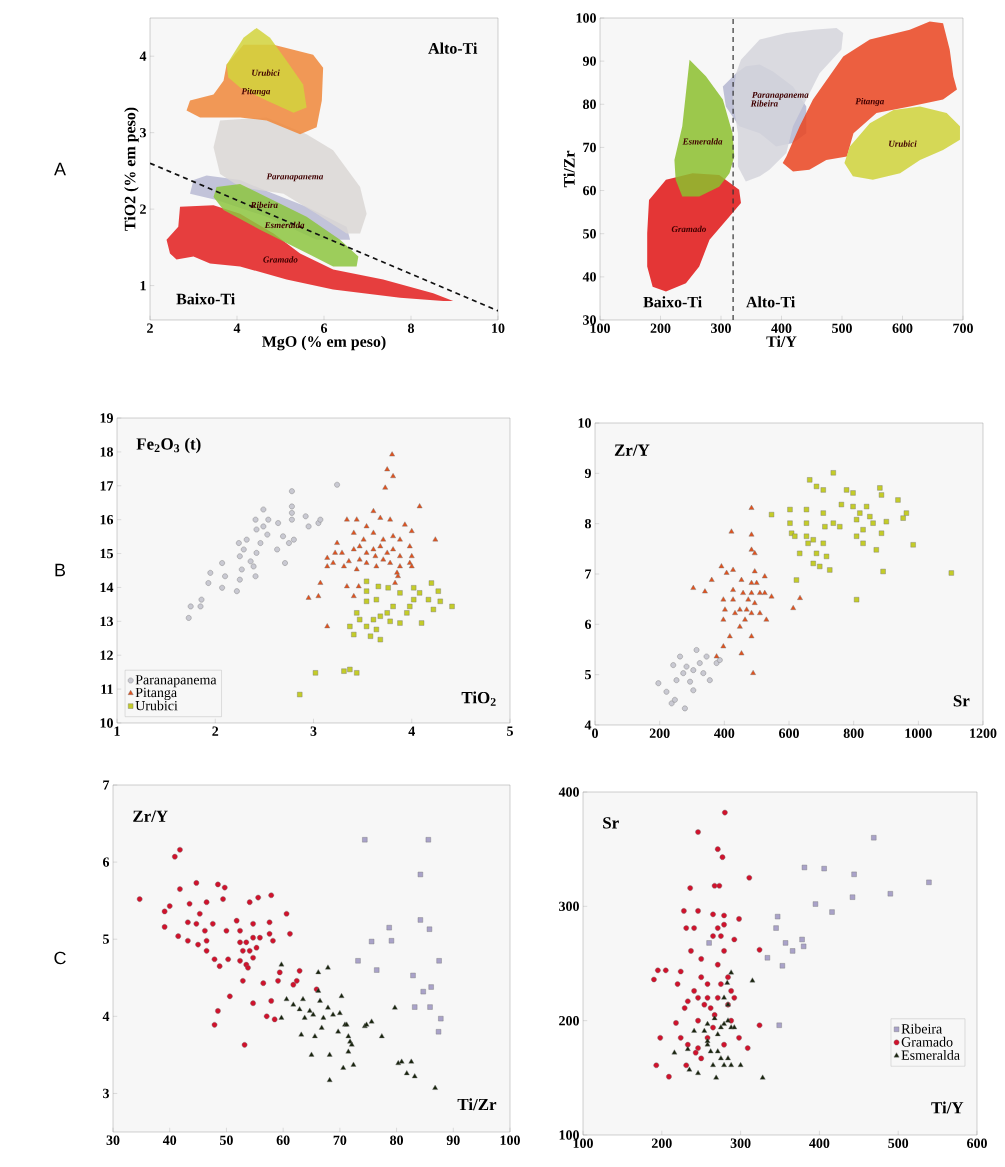 The width and height of the screenshot is (1005, 1167). Describe the element at coordinates (853, 733) in the screenshot. I see `x-tick-label: 800` at that location.